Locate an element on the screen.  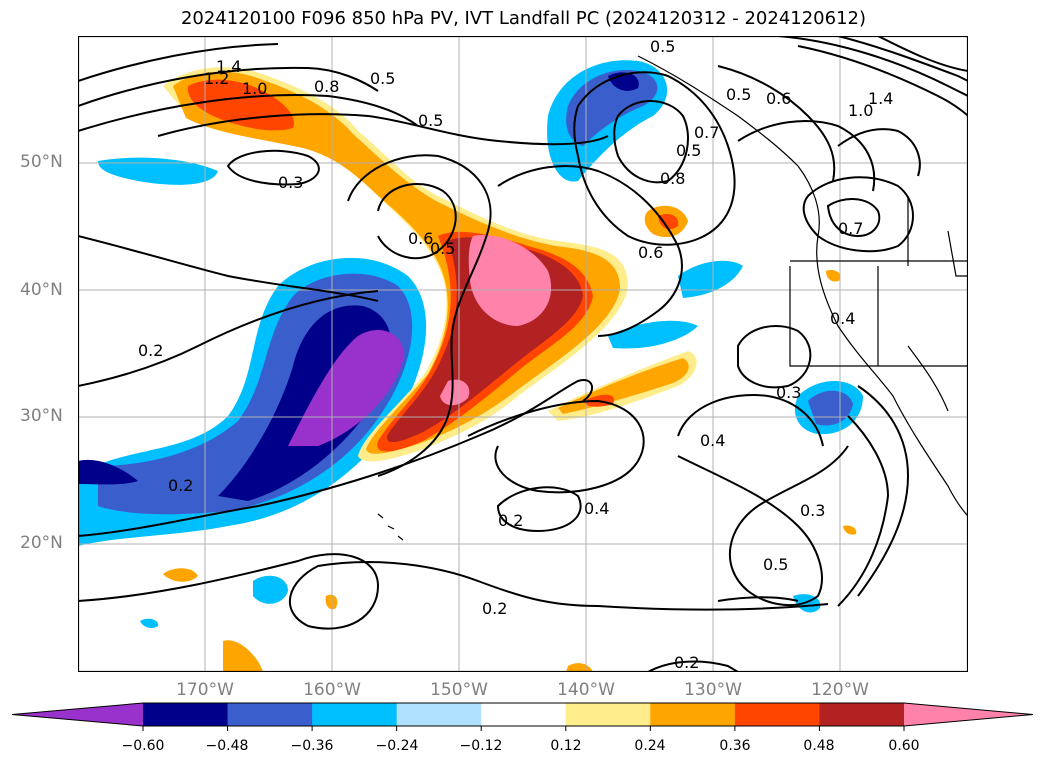
contour-label: 1.2 is located at coordinates (216, 78).